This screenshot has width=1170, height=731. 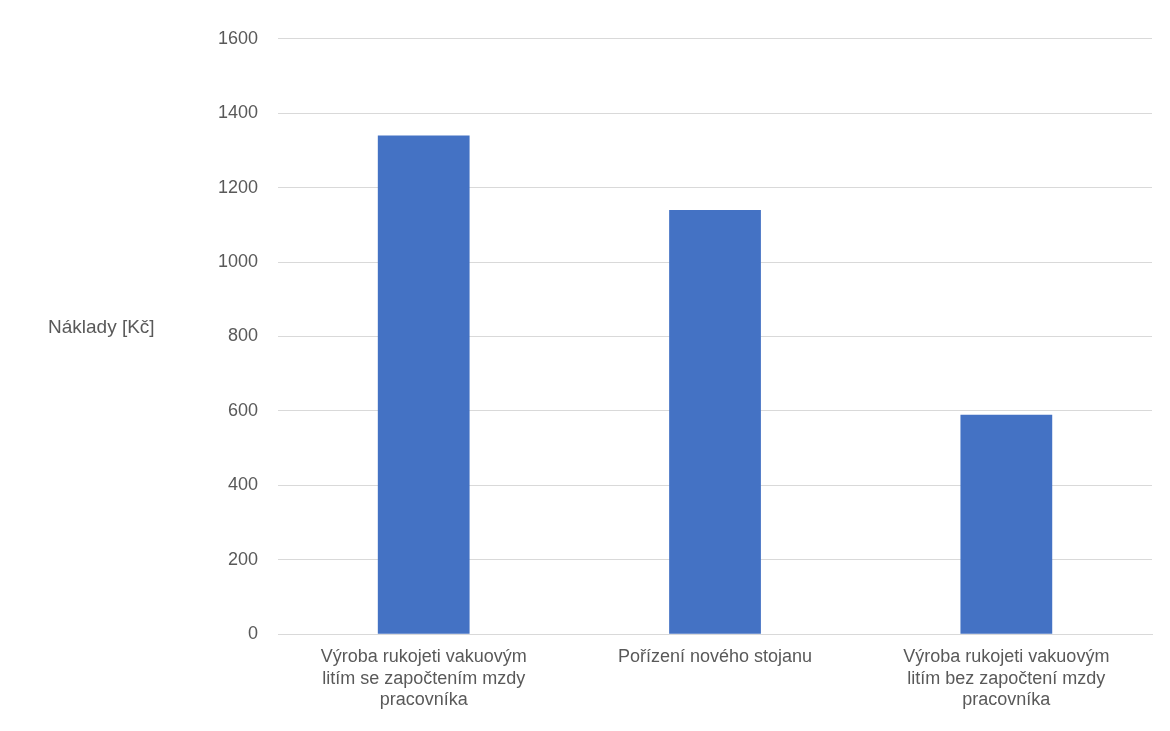 I want to click on y-tick-label: 1600, so click(x=238, y=37).